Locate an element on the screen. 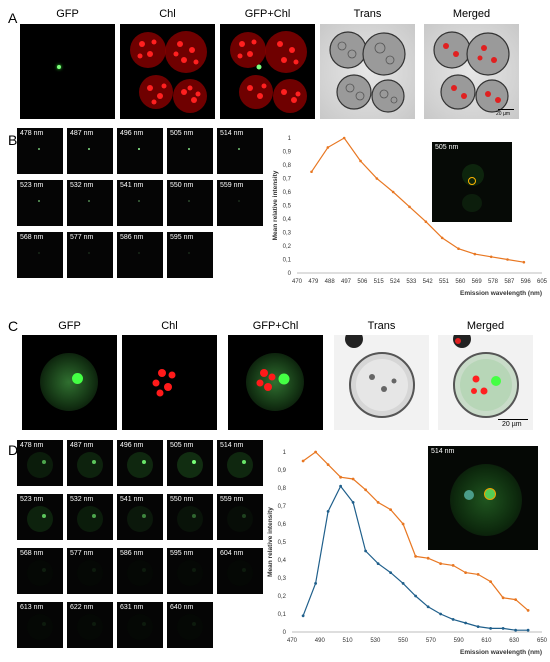  panel-a-scale-label: 20 µm is located at coordinates (503, 114).